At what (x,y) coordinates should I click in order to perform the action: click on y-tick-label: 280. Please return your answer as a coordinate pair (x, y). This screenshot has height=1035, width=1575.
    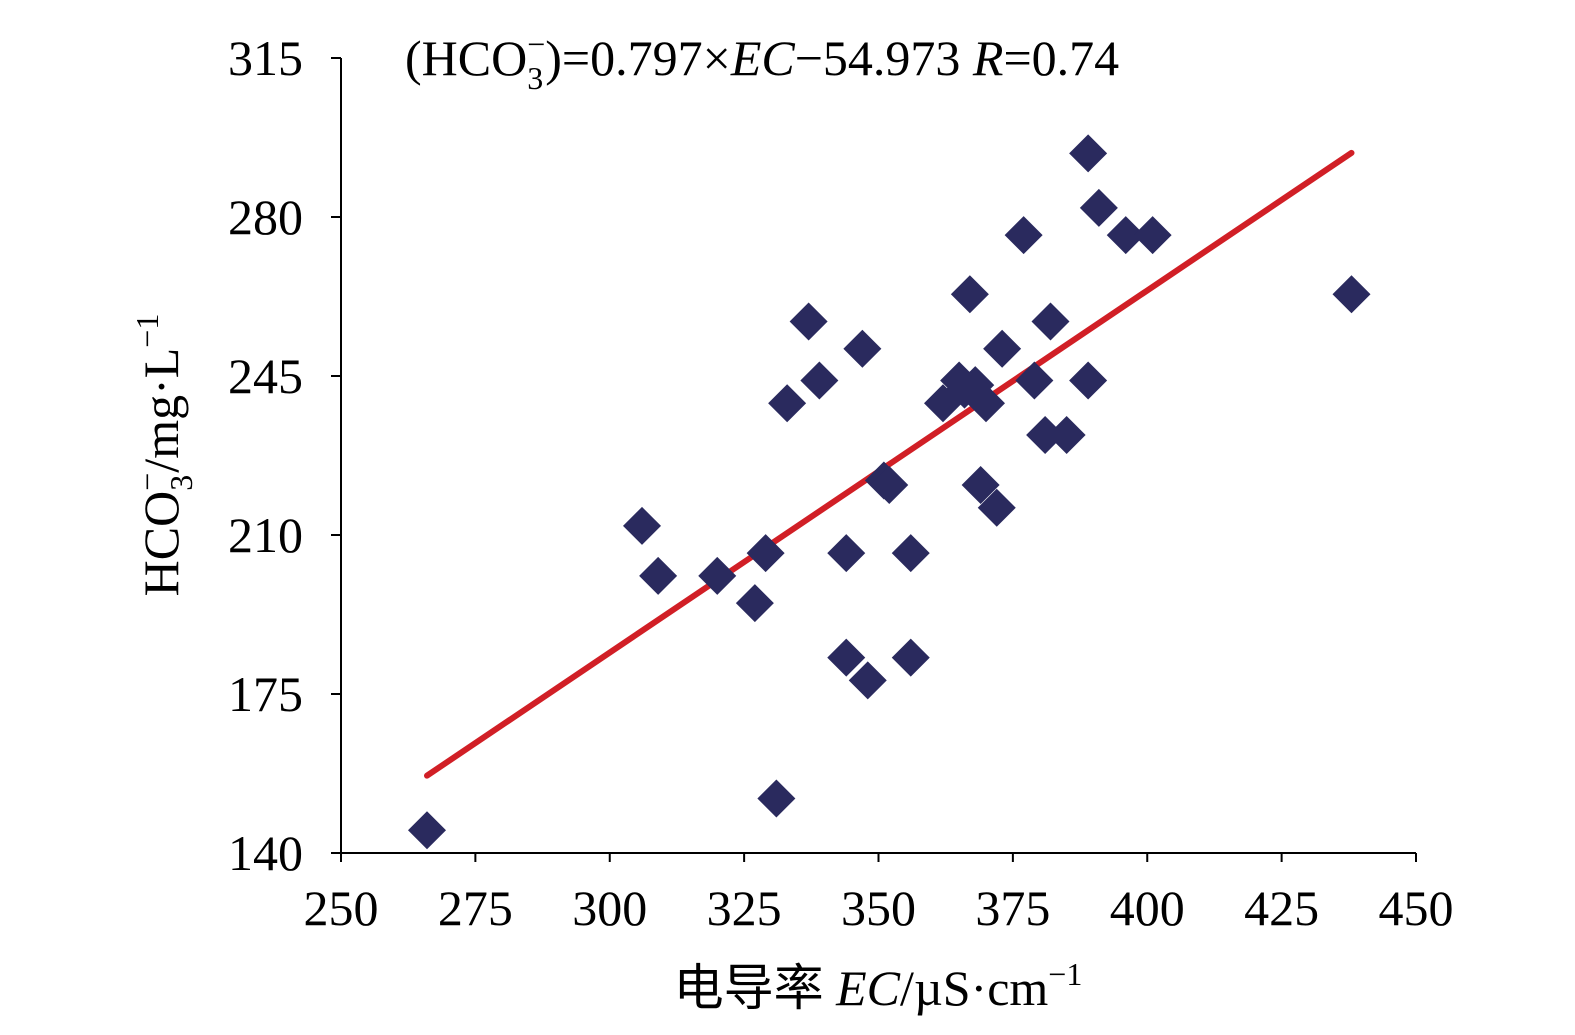
    Looking at the image, I should click on (265, 217).